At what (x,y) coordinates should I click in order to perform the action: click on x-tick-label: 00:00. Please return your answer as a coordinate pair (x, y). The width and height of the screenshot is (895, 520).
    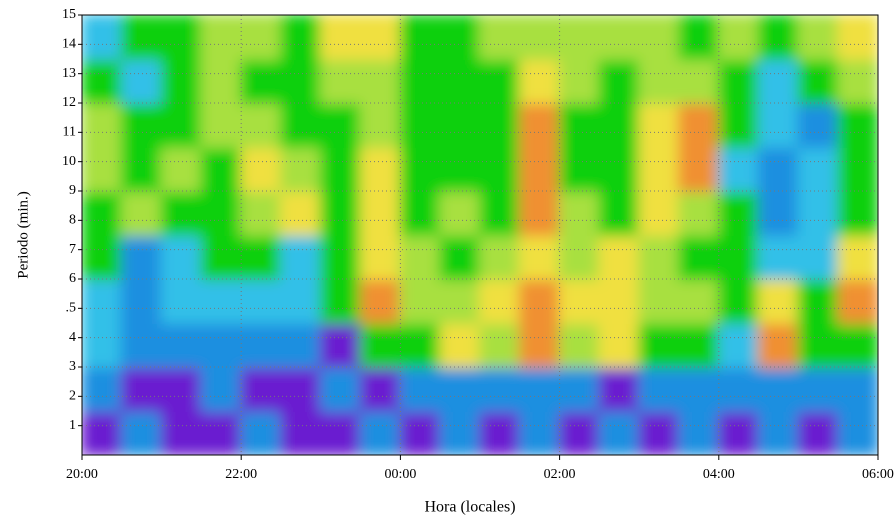
    Looking at the image, I should click on (400, 474).